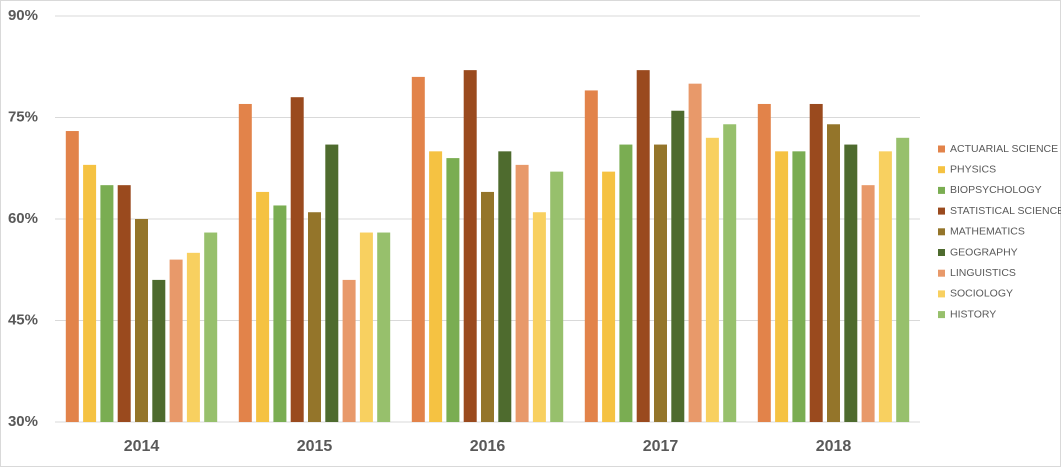  I want to click on x-tick-label: 2014, so click(142, 446).